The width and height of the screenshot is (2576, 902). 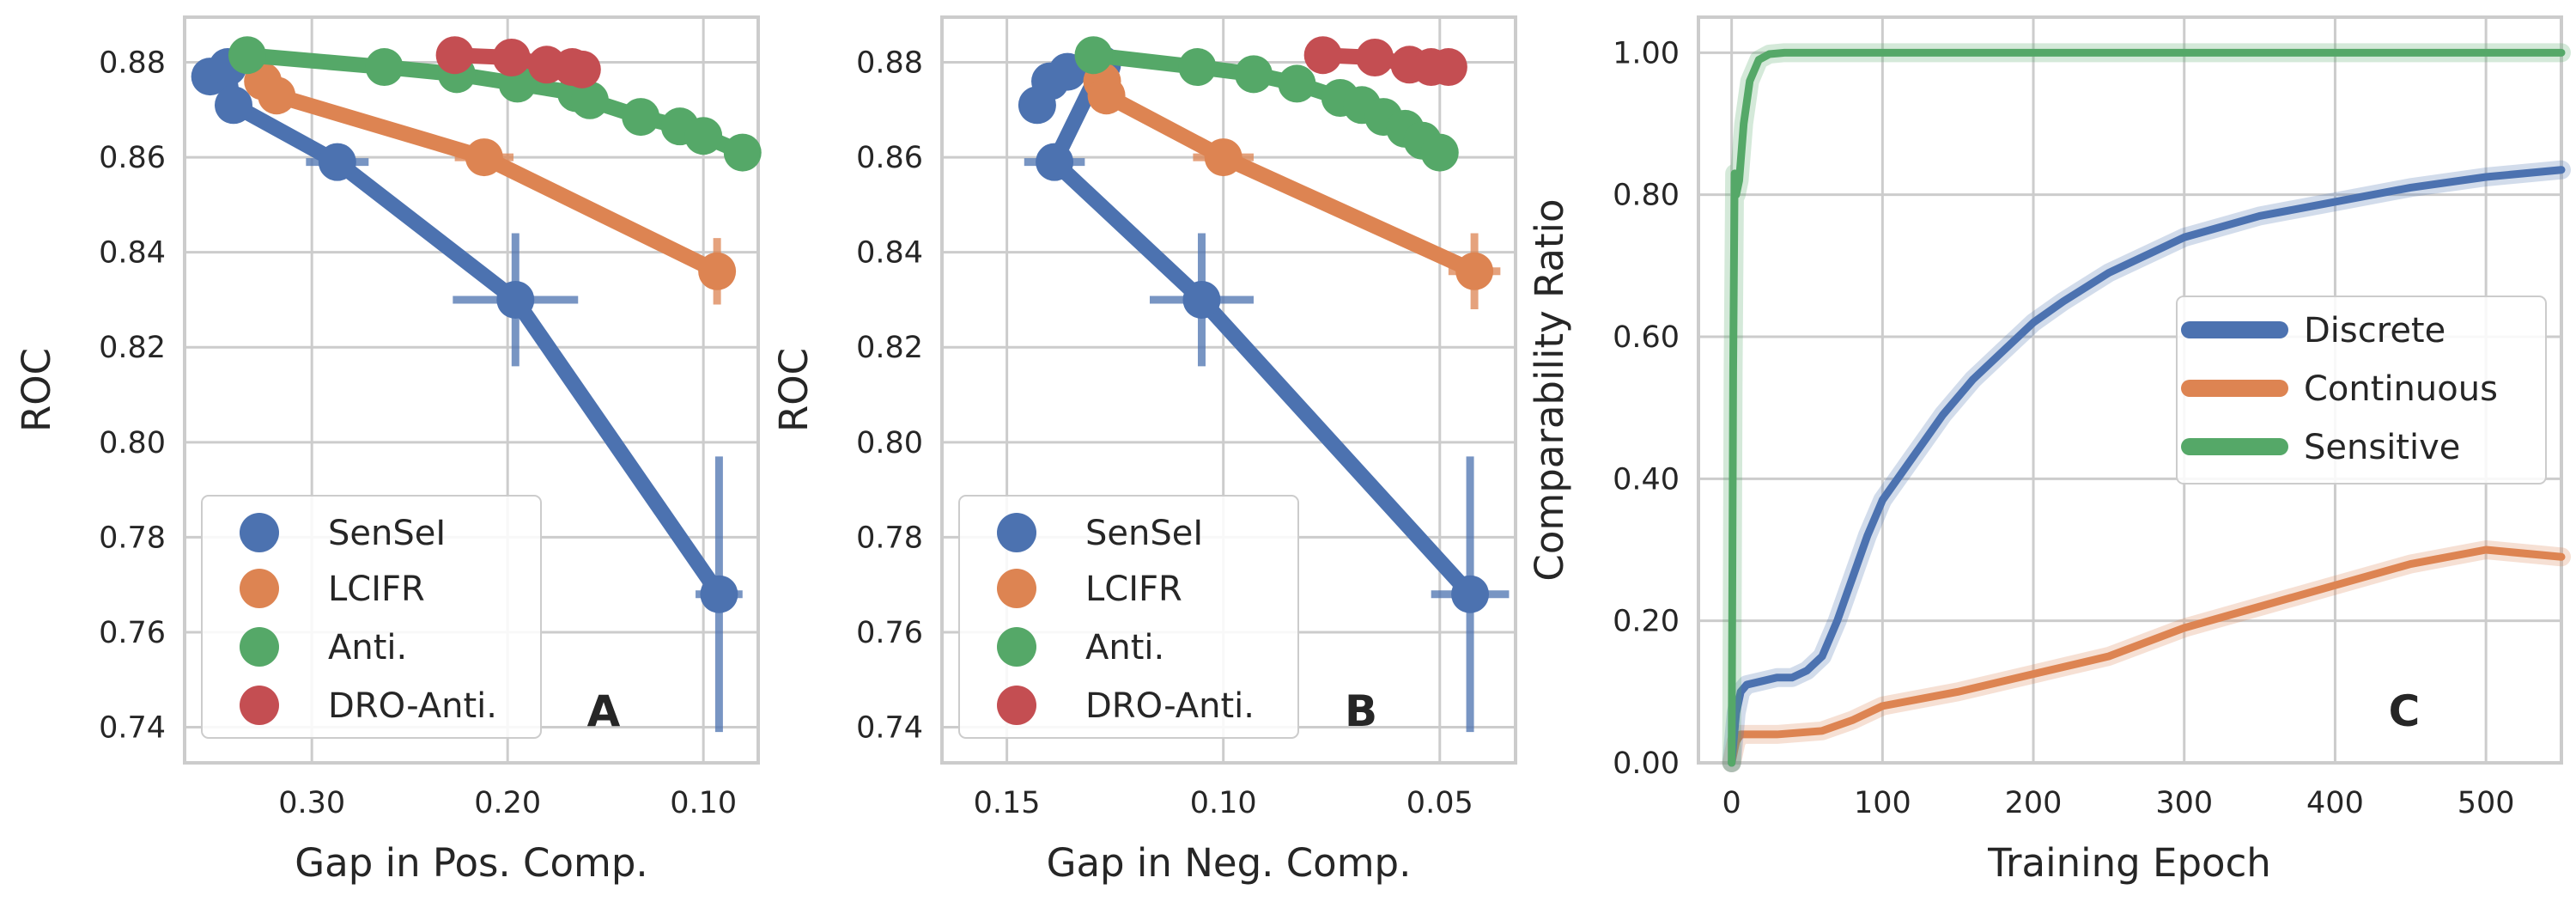 I want to click on panel-a-y-tick-label: 0.86, so click(x=132, y=158).